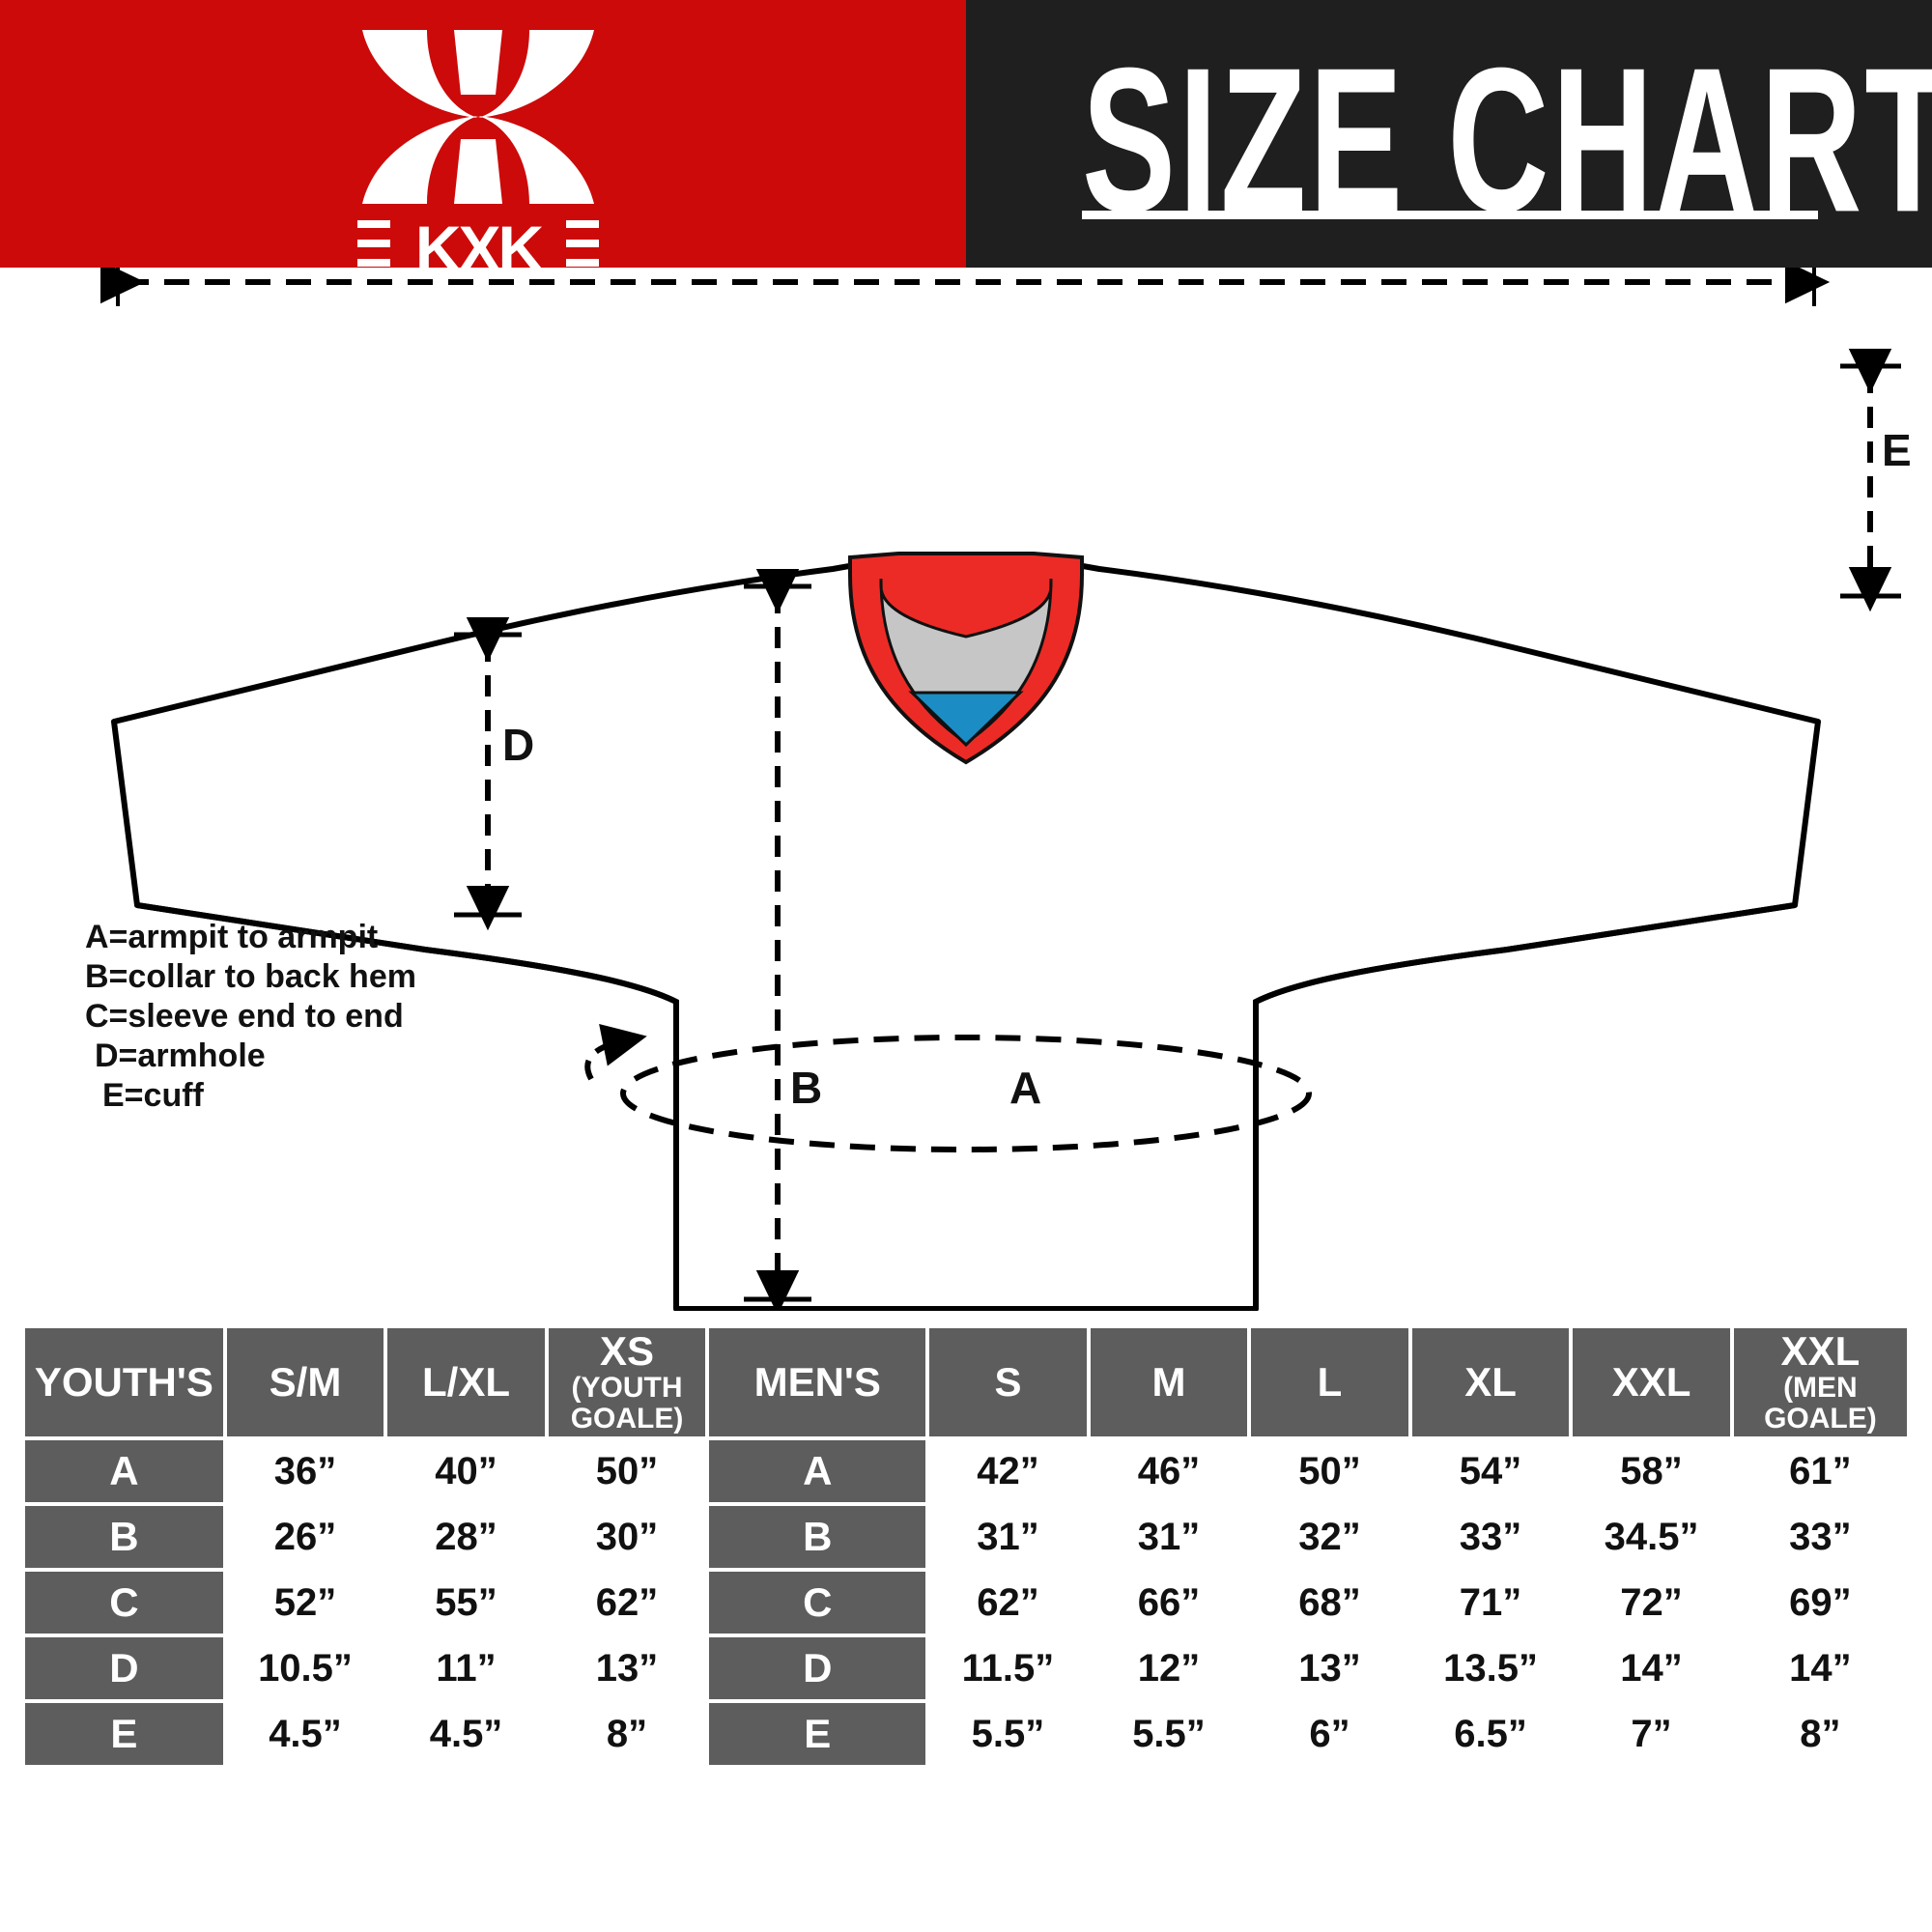  I want to click on dimension-a: A, so click(948, 1087).